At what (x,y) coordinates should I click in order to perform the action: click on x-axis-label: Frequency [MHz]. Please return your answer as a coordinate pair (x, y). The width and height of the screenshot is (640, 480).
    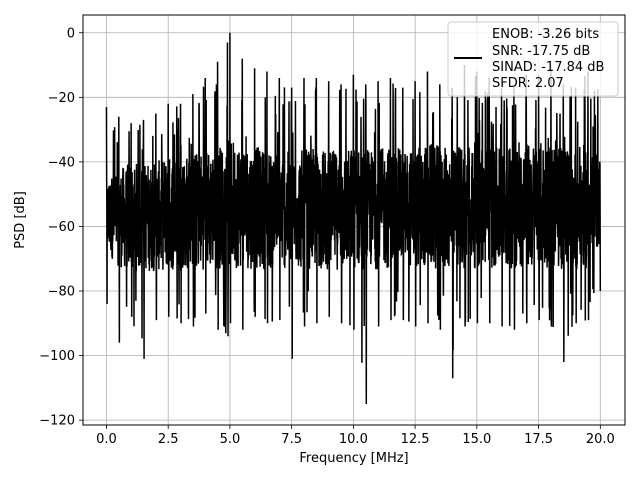
    Looking at the image, I should click on (353, 458).